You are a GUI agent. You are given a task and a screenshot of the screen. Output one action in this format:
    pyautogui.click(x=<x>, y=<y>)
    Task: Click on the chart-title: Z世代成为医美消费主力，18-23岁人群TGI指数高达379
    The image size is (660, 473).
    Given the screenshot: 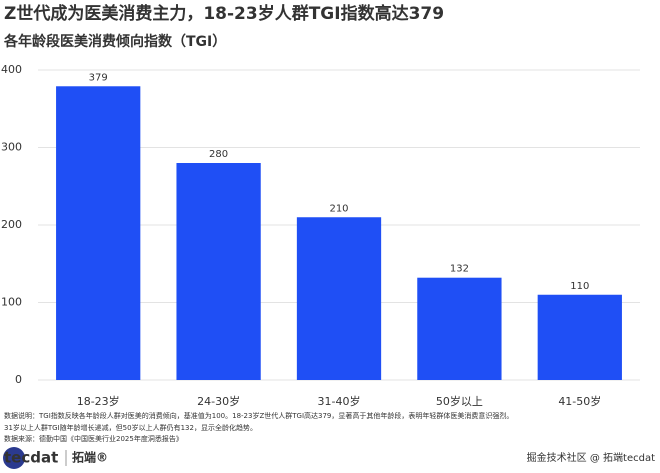 What is the action you would take?
    pyautogui.click(x=224, y=13)
    